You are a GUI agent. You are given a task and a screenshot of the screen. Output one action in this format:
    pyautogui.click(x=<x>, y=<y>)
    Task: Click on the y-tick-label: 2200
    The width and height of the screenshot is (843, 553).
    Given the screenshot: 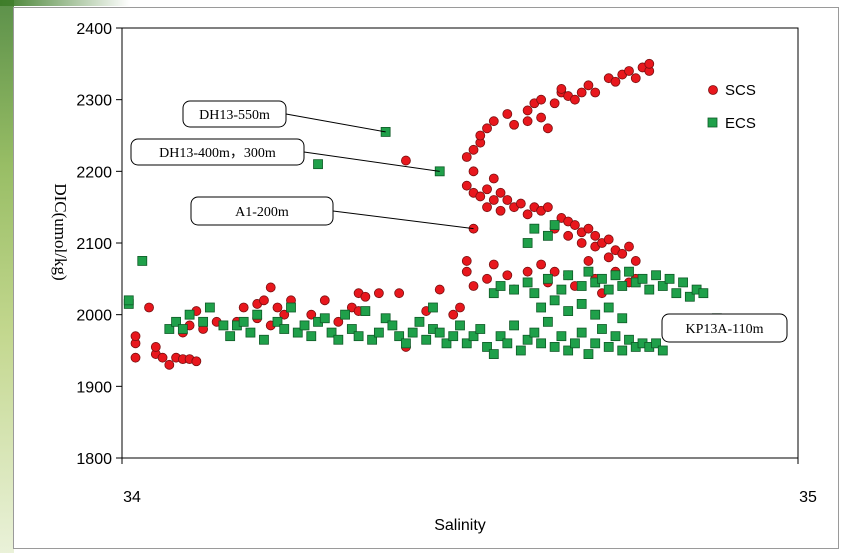 What is the action you would take?
    pyautogui.click(x=94, y=172)
    